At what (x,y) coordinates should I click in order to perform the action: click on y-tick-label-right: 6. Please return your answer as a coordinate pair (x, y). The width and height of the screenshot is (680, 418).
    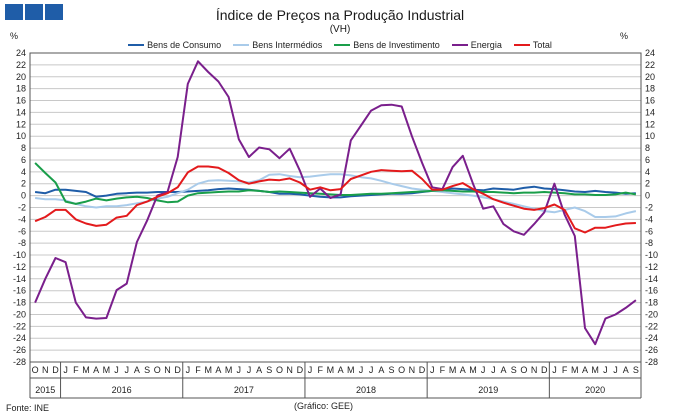
    Looking at the image, I should click on (647, 160).